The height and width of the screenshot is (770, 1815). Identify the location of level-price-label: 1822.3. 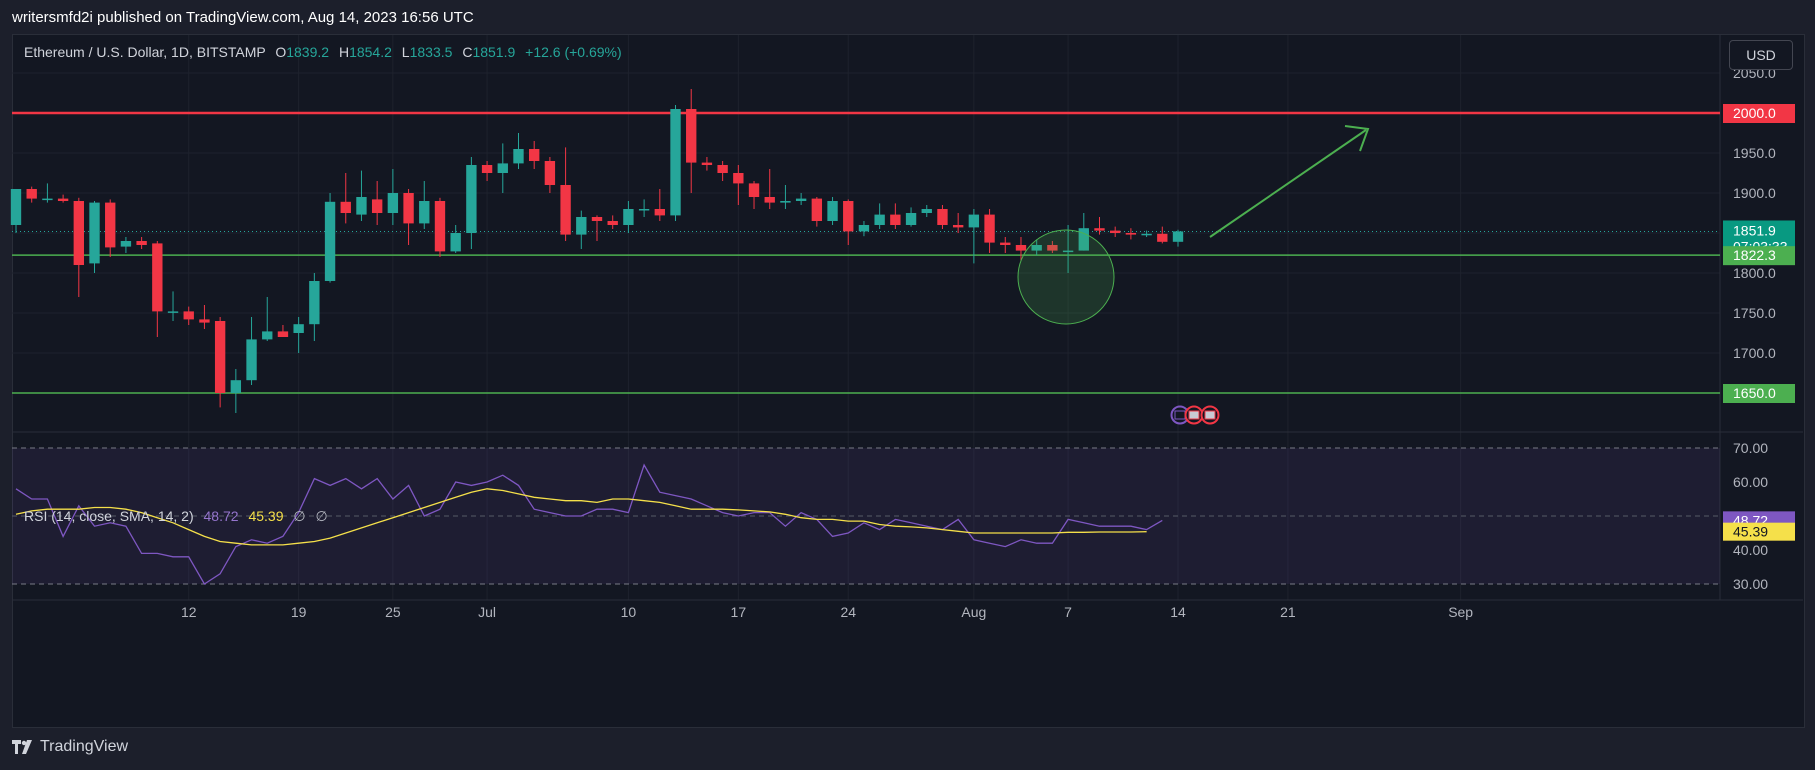
(1754, 255).